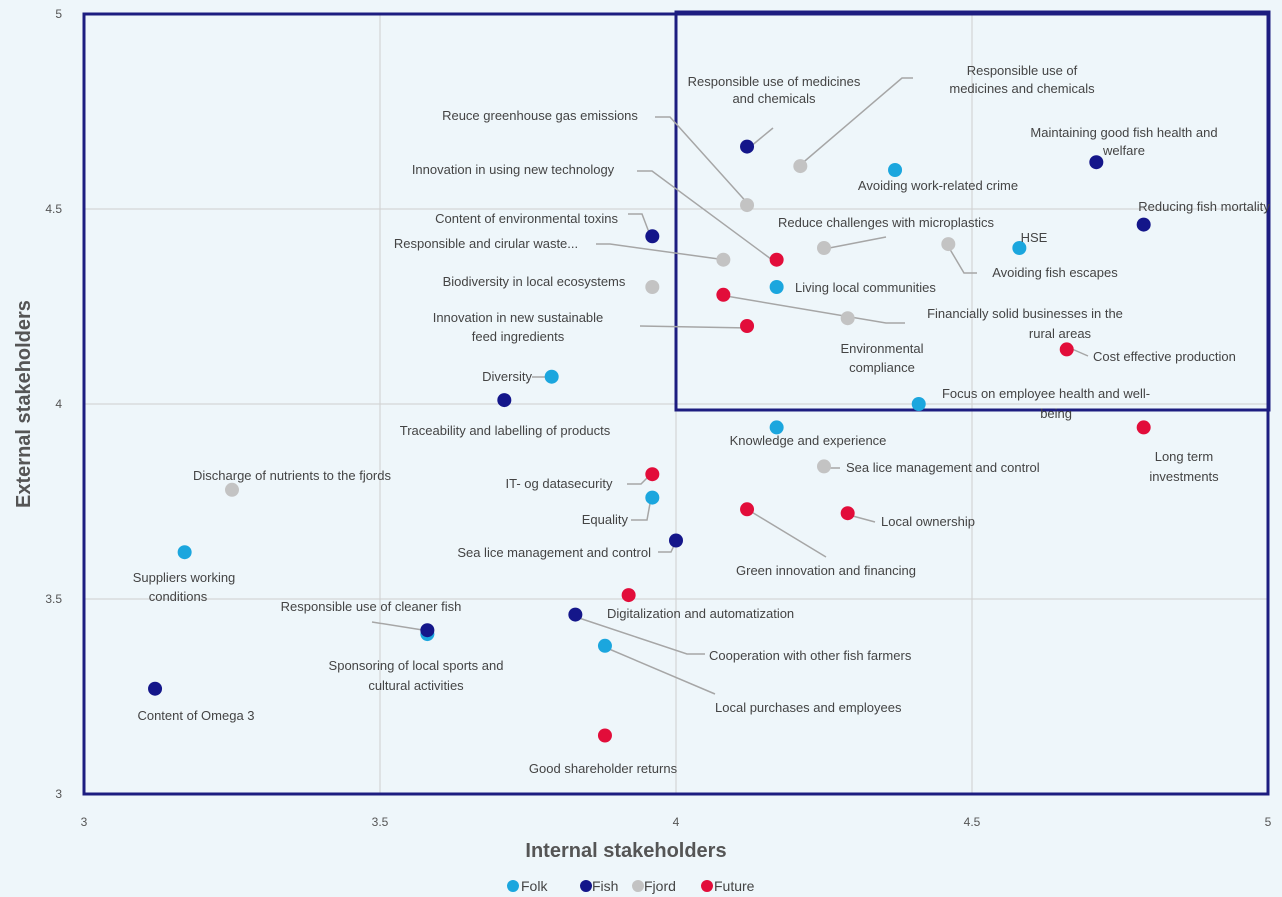 Image resolution: width=1282 pixels, height=897 pixels. Describe the element at coordinates (707, 886) in the screenshot. I see `legend-marker-future` at that location.